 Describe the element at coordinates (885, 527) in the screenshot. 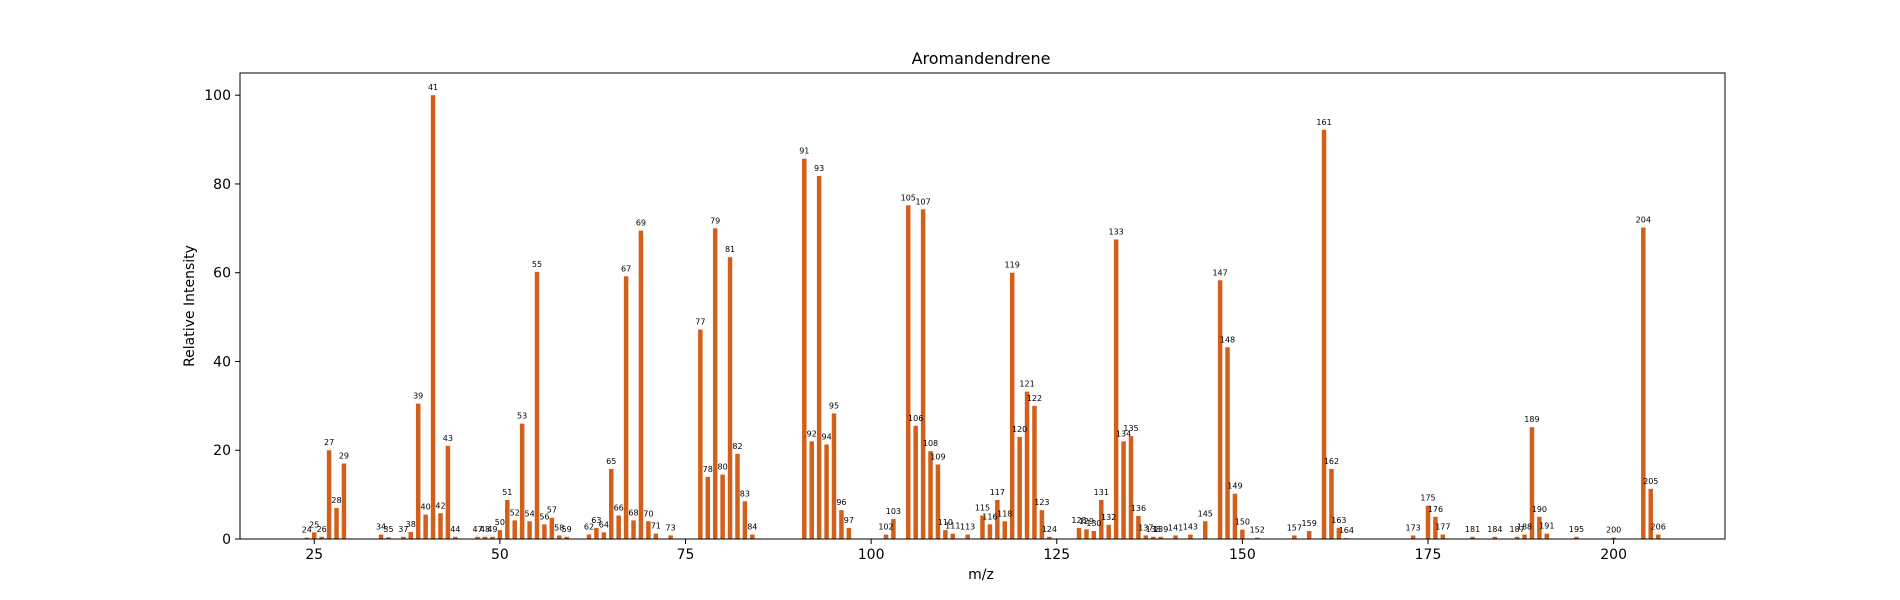

I see `bar-label-mz-102: 102` at that location.